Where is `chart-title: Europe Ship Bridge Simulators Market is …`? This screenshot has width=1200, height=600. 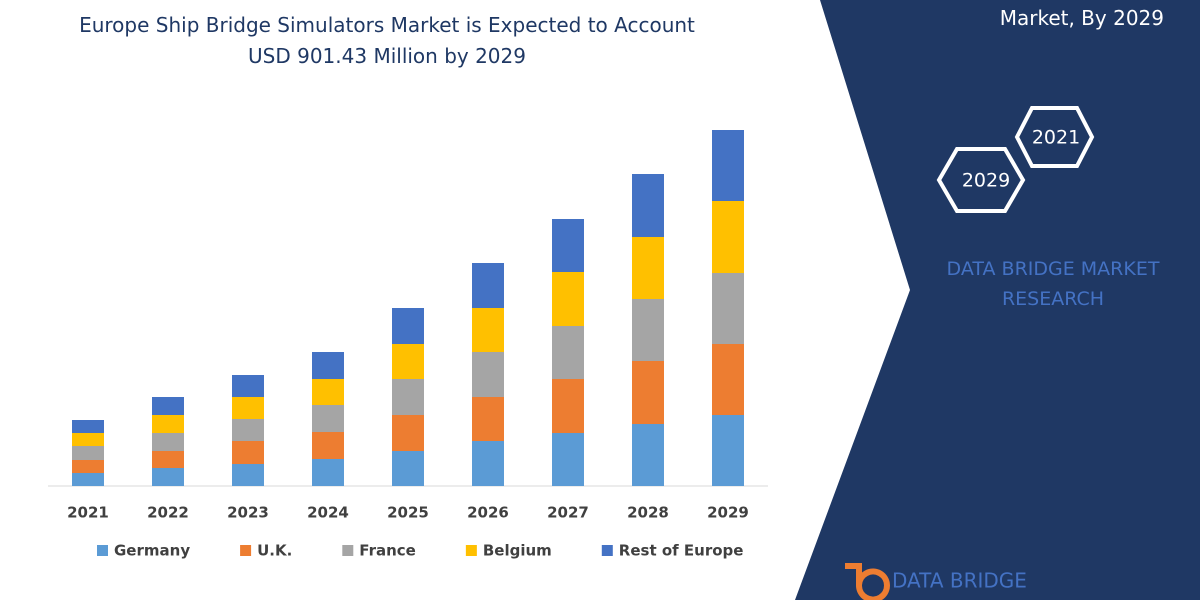 chart-title: Europe Ship Bridge Simulators Market is … is located at coordinates (387, 40).